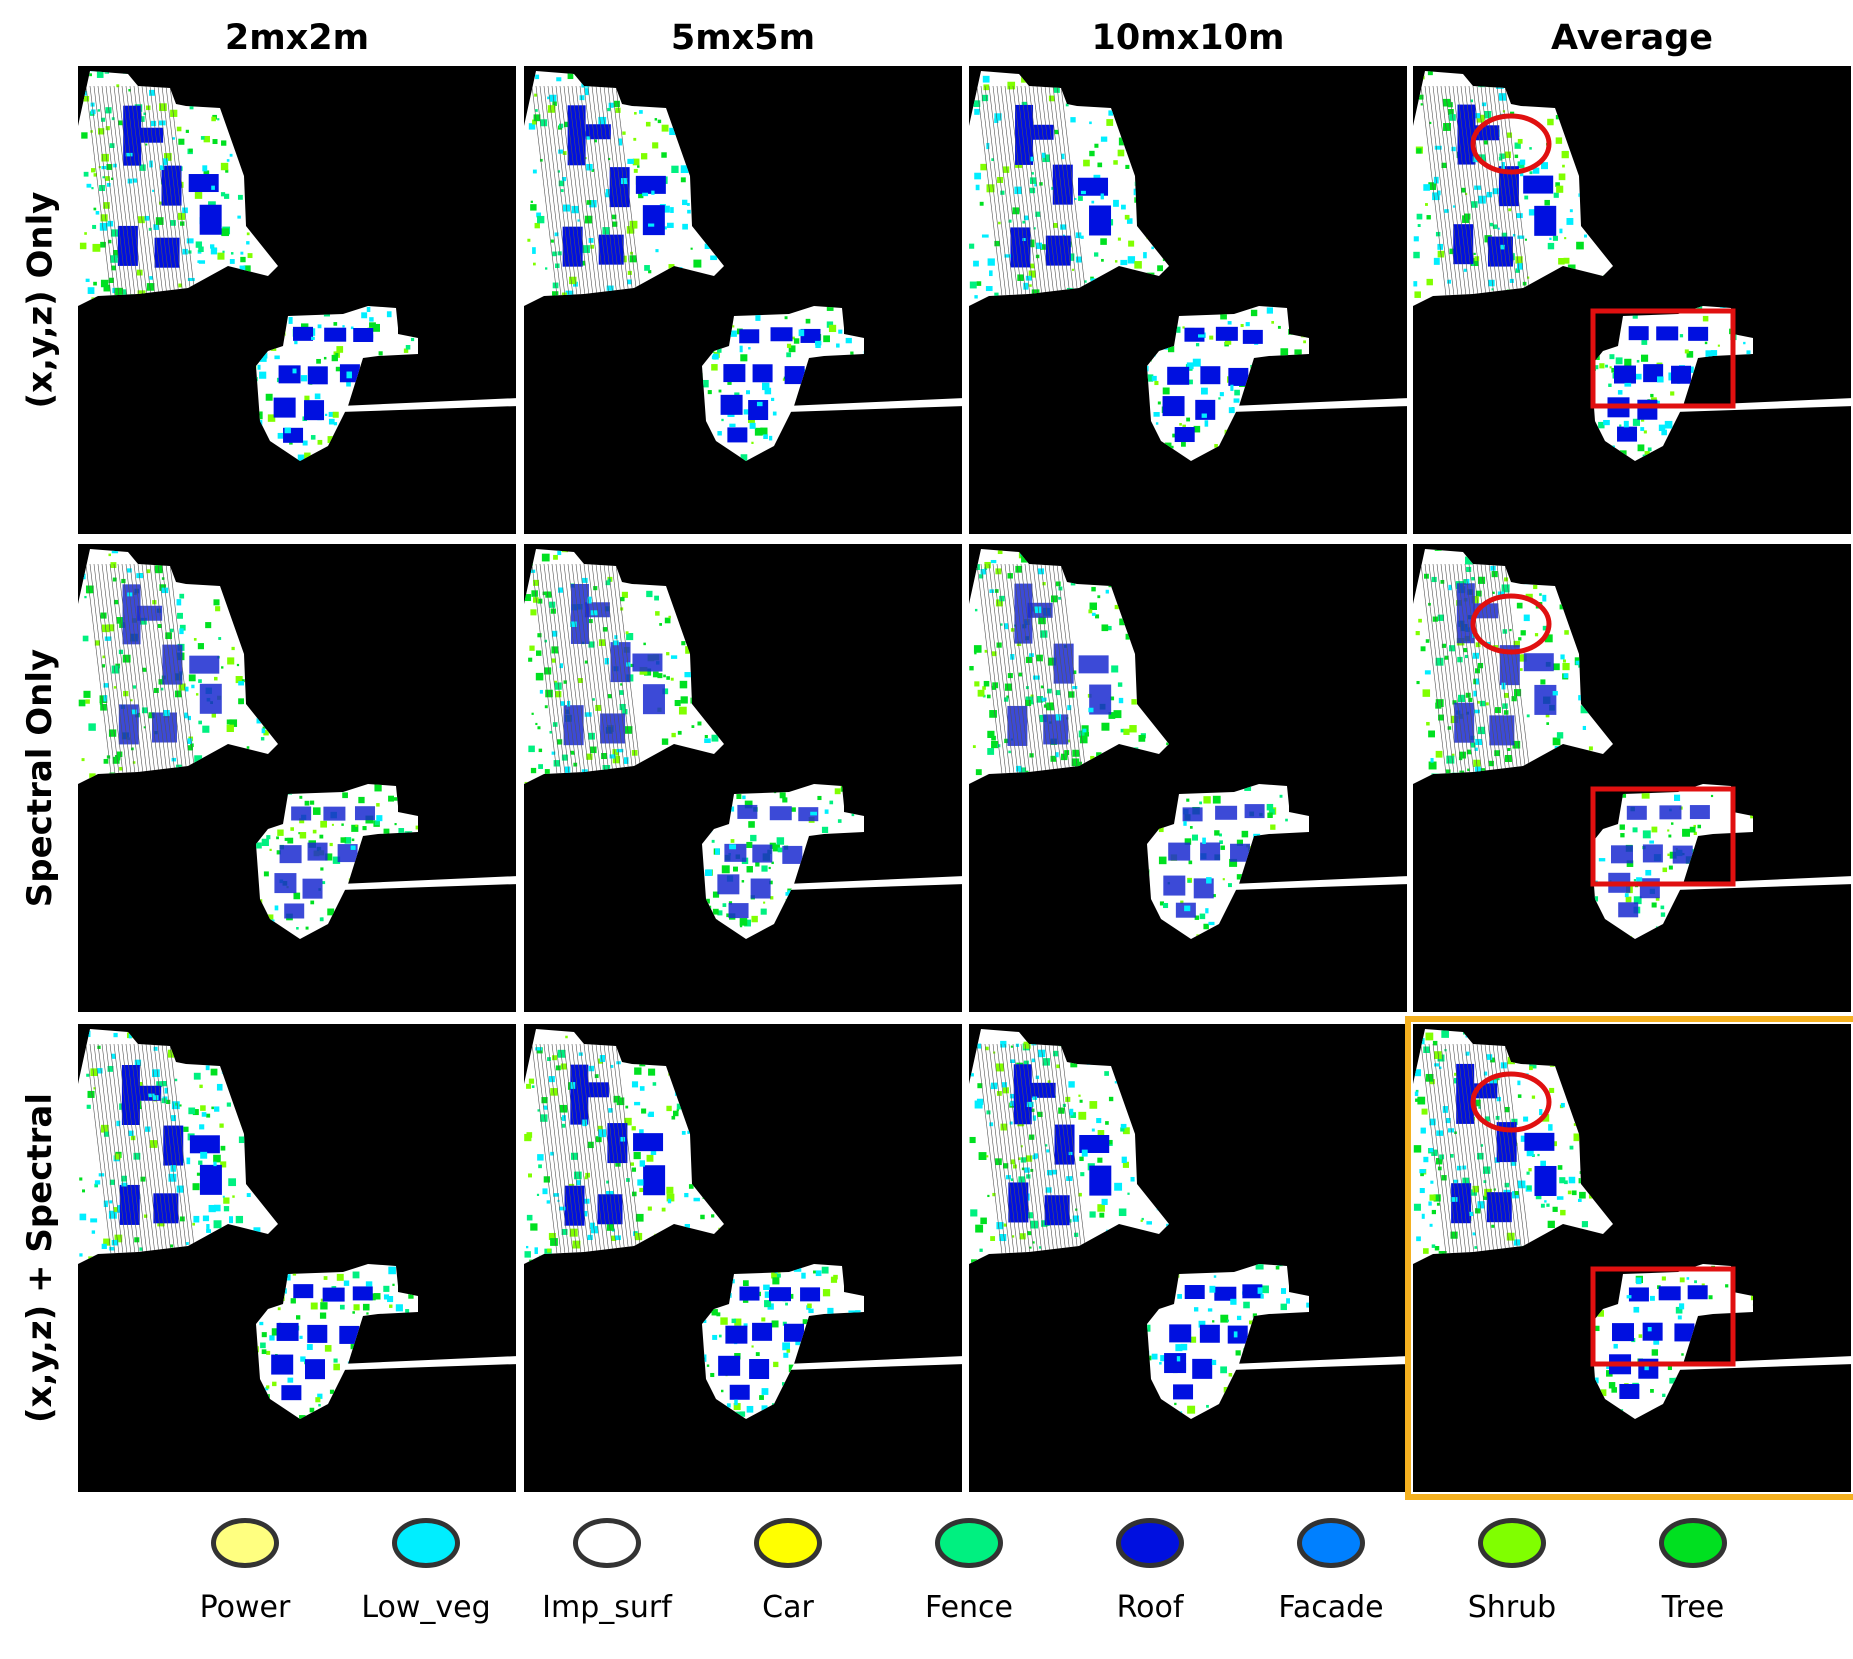  What do you see at coordinates (245, 1571) in the screenshot?
I see `legend-item-power: Power` at bounding box center [245, 1571].